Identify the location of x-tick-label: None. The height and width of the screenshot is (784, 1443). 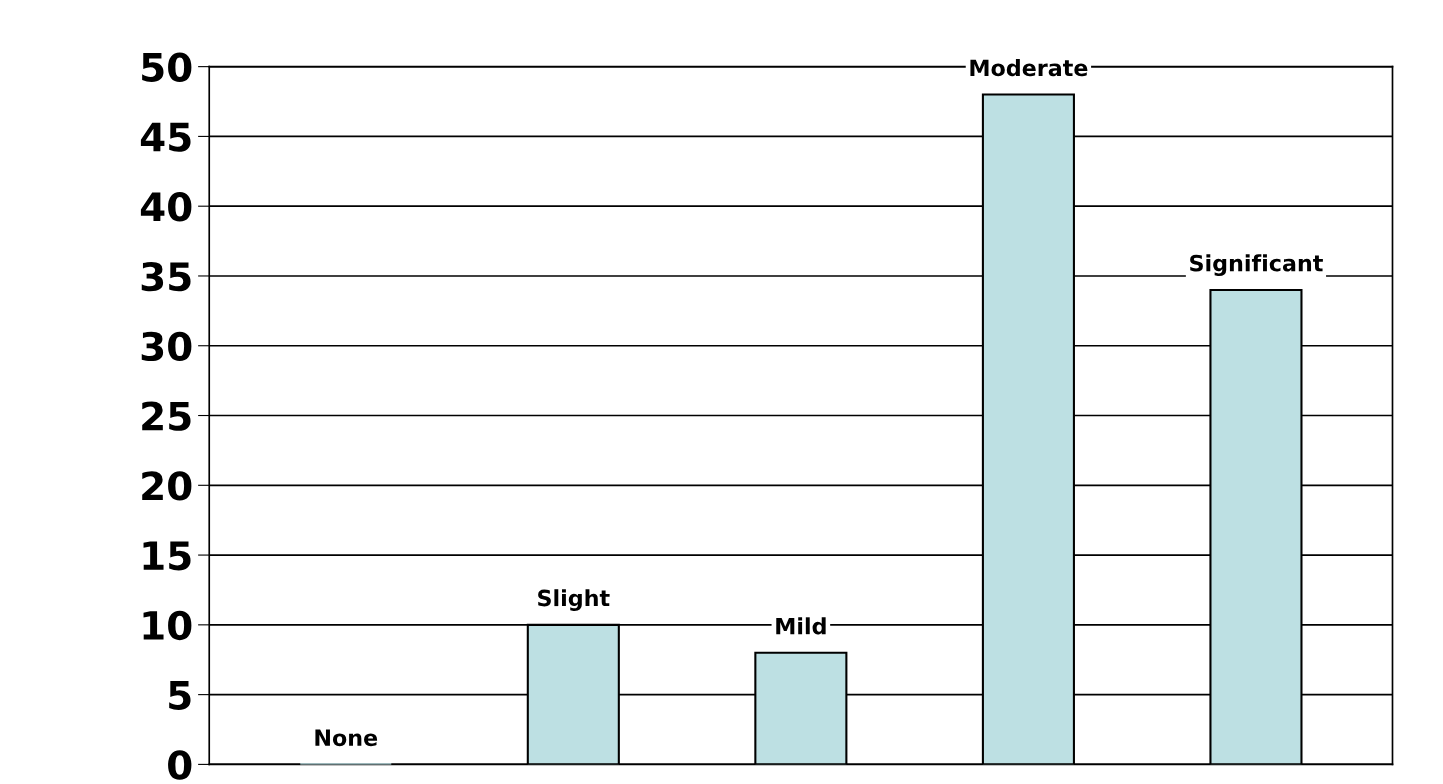
(346, 738).